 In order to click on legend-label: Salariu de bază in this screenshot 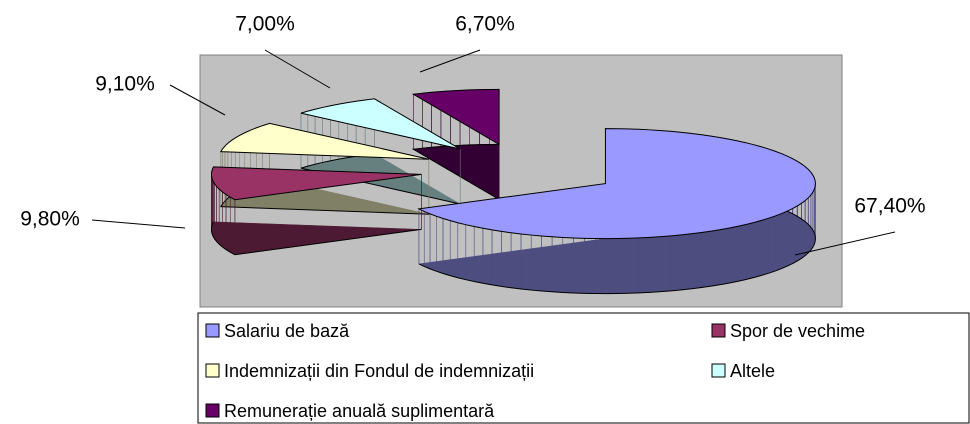, I will do `click(287, 331)`.